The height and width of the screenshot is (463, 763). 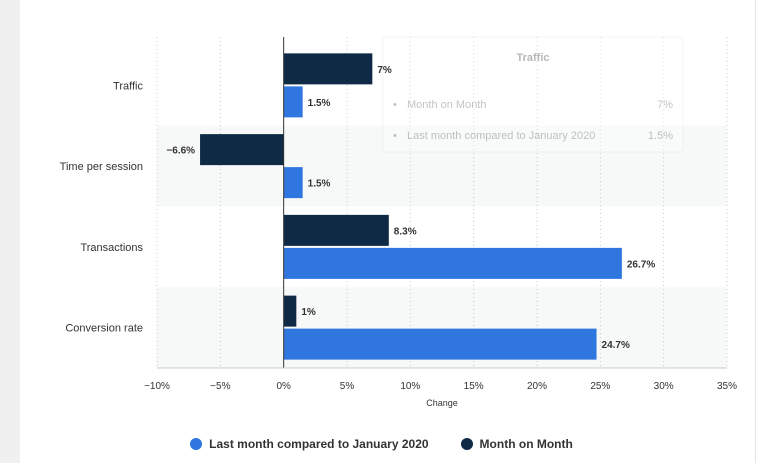 I want to click on x-tick-label: 35%, so click(x=727, y=386).